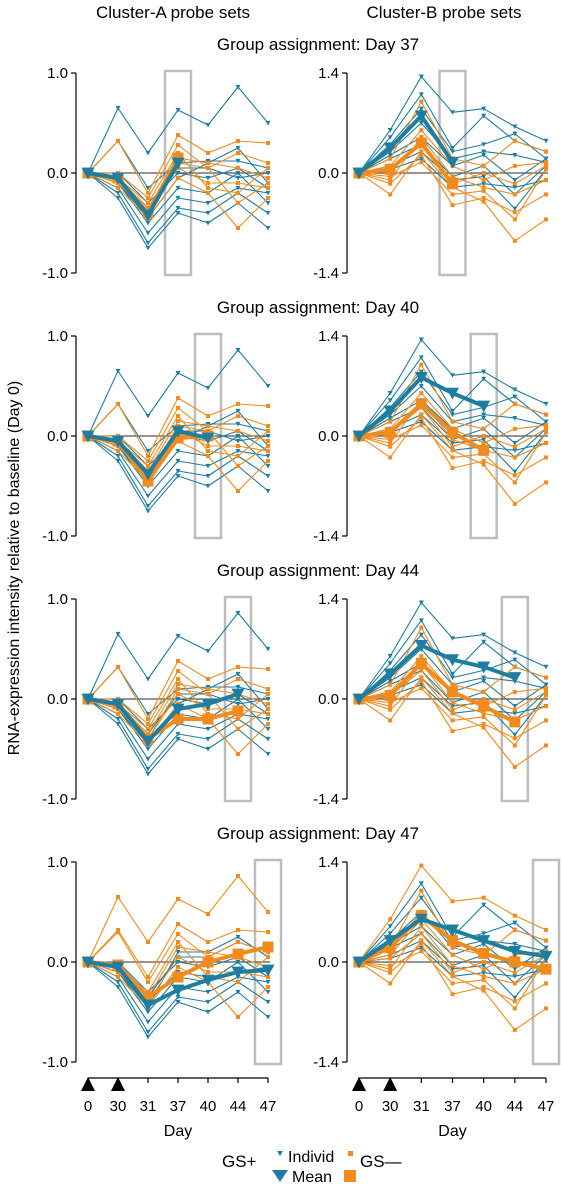 This screenshot has width=562, height=1186. Describe the element at coordinates (350, 1176) in the screenshot. I see `legend-mean-minus-marker` at that location.